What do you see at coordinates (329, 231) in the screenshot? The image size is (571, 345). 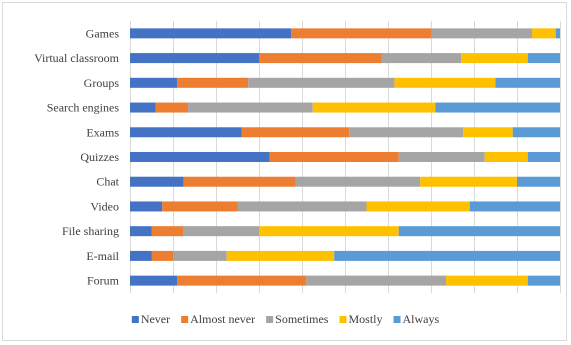 I see `bar-segment-file-sharing-mostly` at bounding box center [329, 231].